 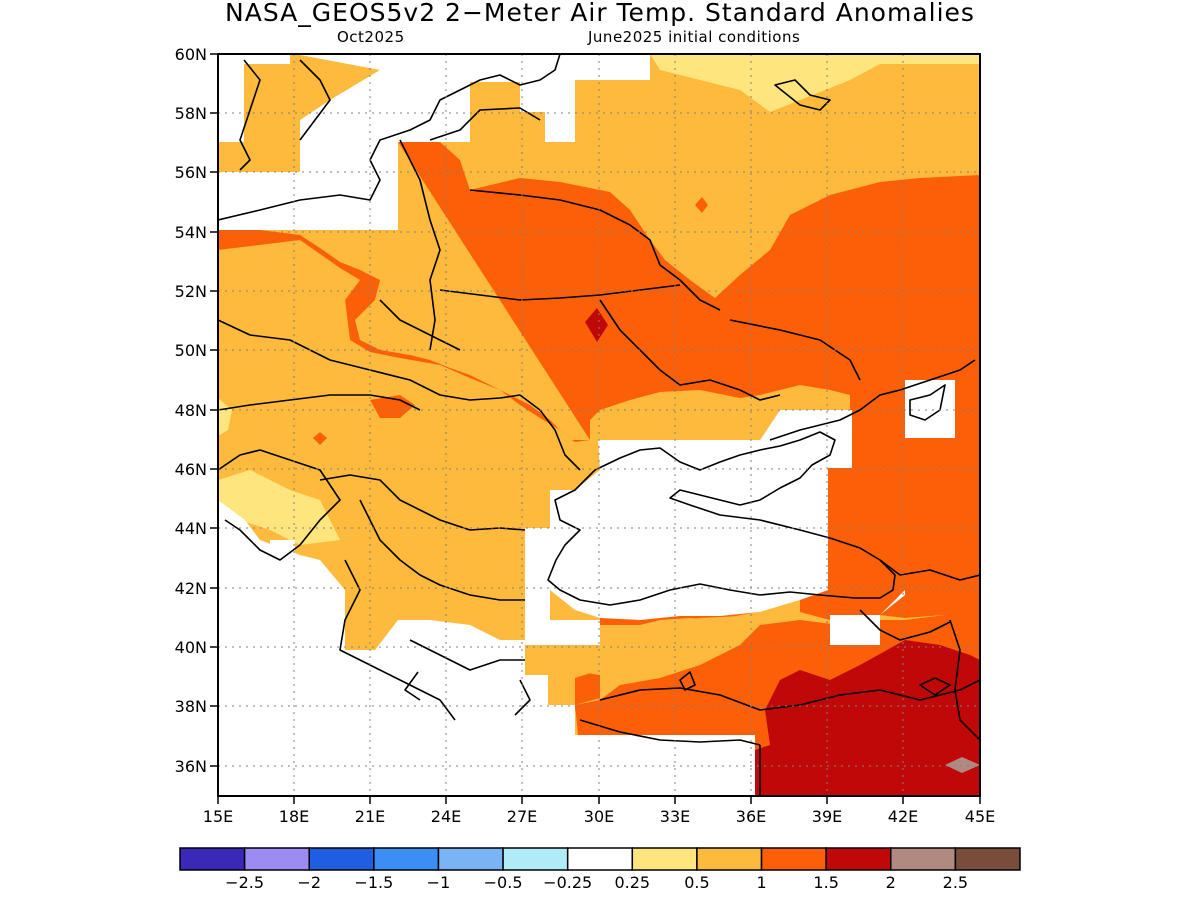 What do you see at coordinates (751, 816) in the screenshot?
I see `lon-label: 36E` at bounding box center [751, 816].